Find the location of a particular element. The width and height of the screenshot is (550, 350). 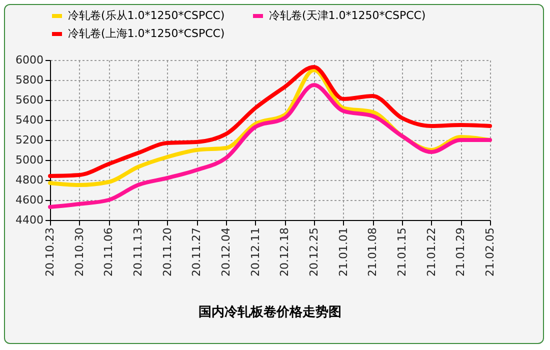

y-tick-label: 5600 is located at coordinates (30, 100).